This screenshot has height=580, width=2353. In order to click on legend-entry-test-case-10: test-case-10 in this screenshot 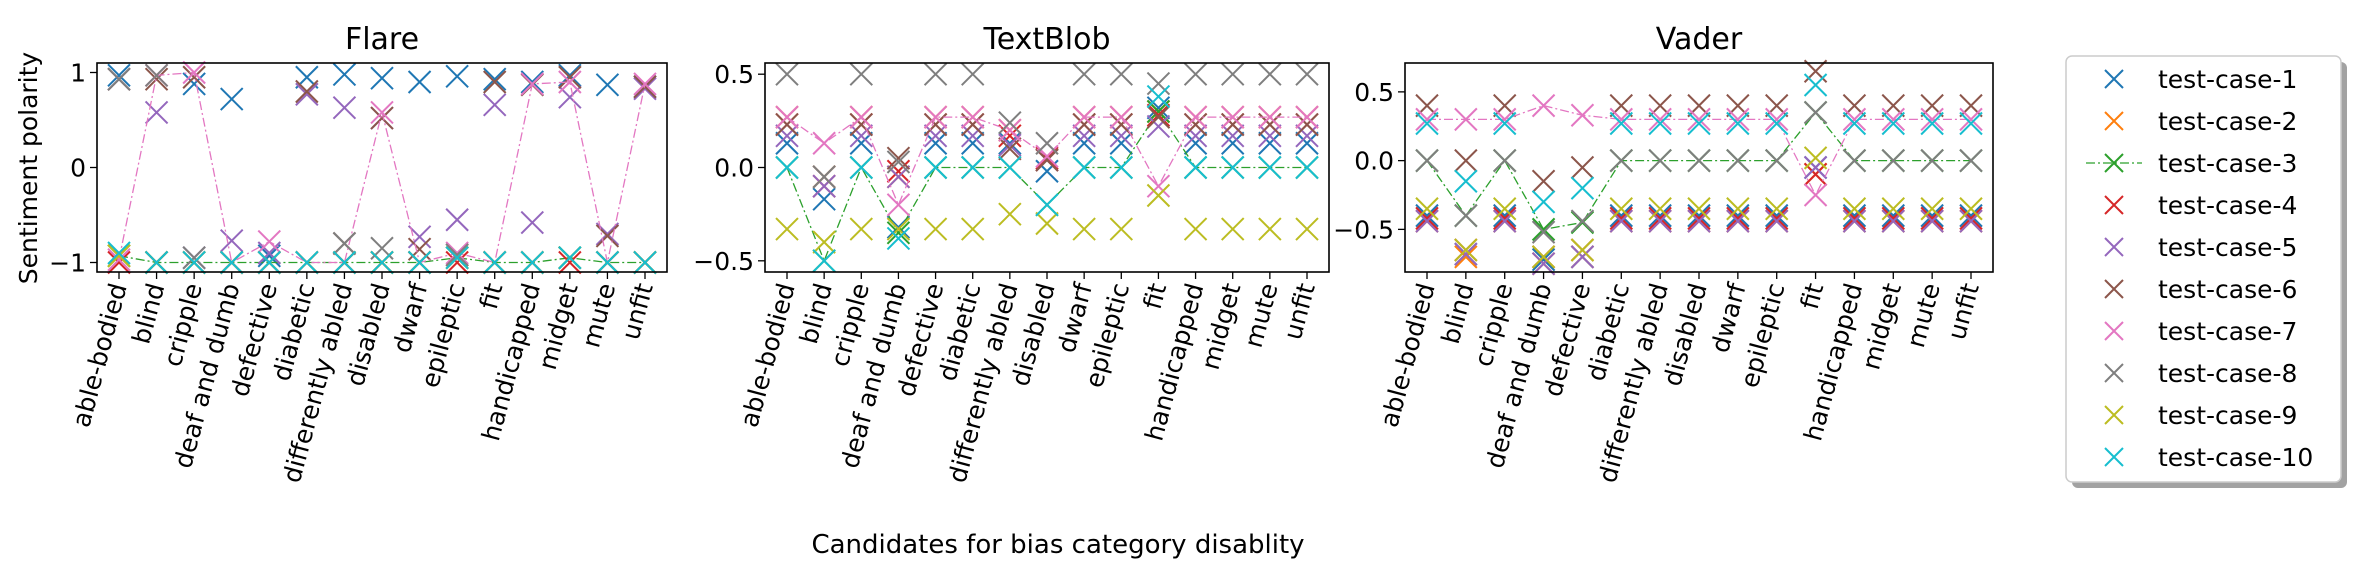, I will do `click(2208, 457)`.